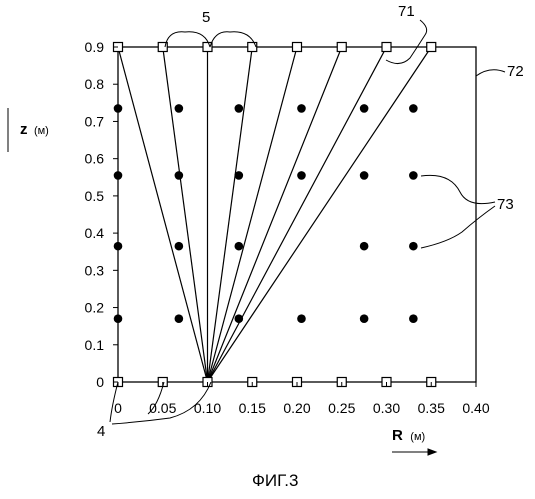 This screenshot has height=499, width=535. Describe the element at coordinates (100, 382) in the screenshot. I see `y-tick-label: 0` at that location.